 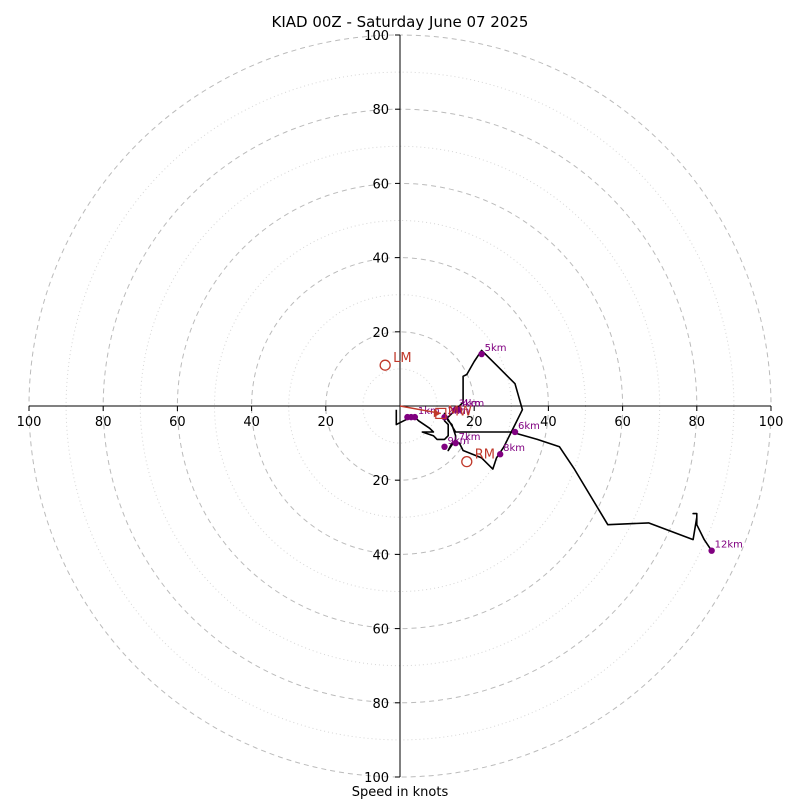 I want to click on height-marker-label: 5km, so click(x=496, y=348).